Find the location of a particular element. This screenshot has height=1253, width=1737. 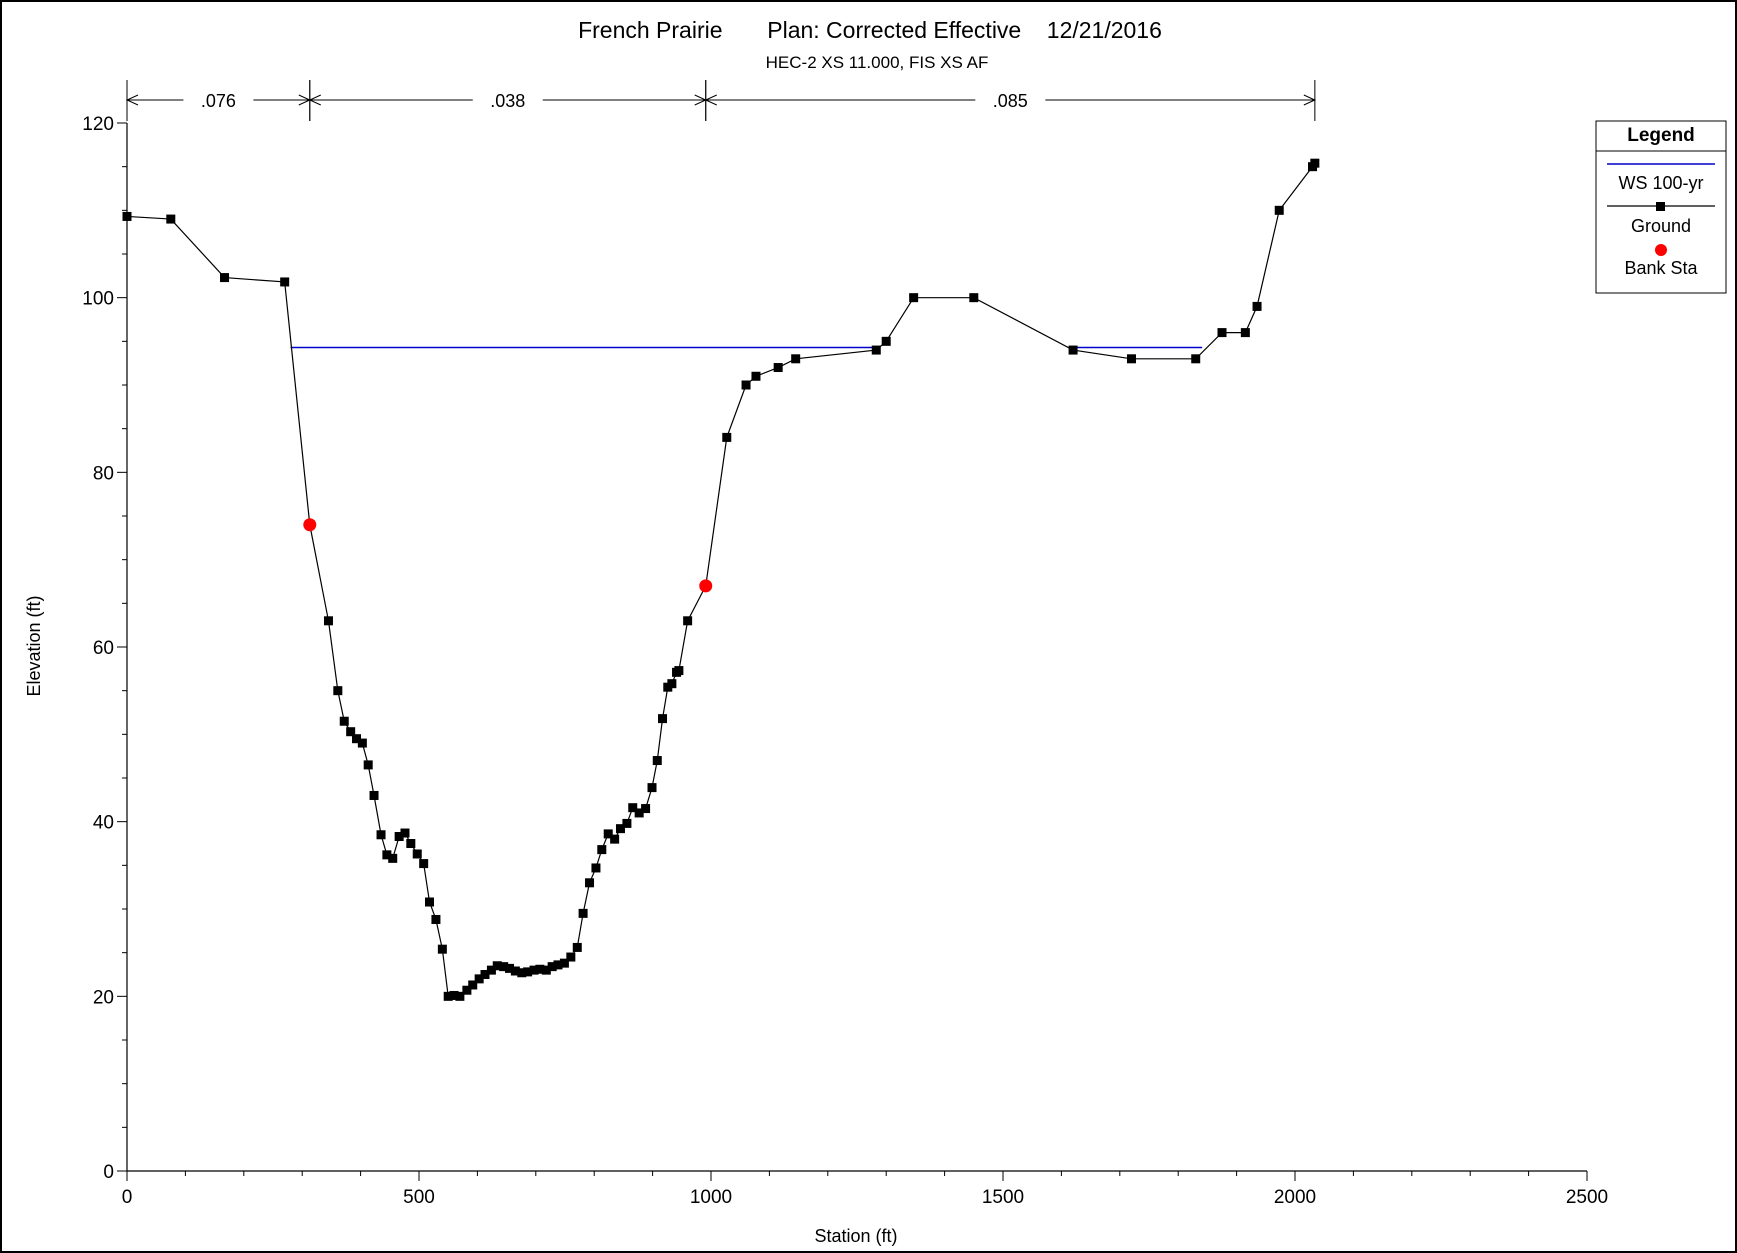

x-tick-label: 1000 is located at coordinates (711, 1197).